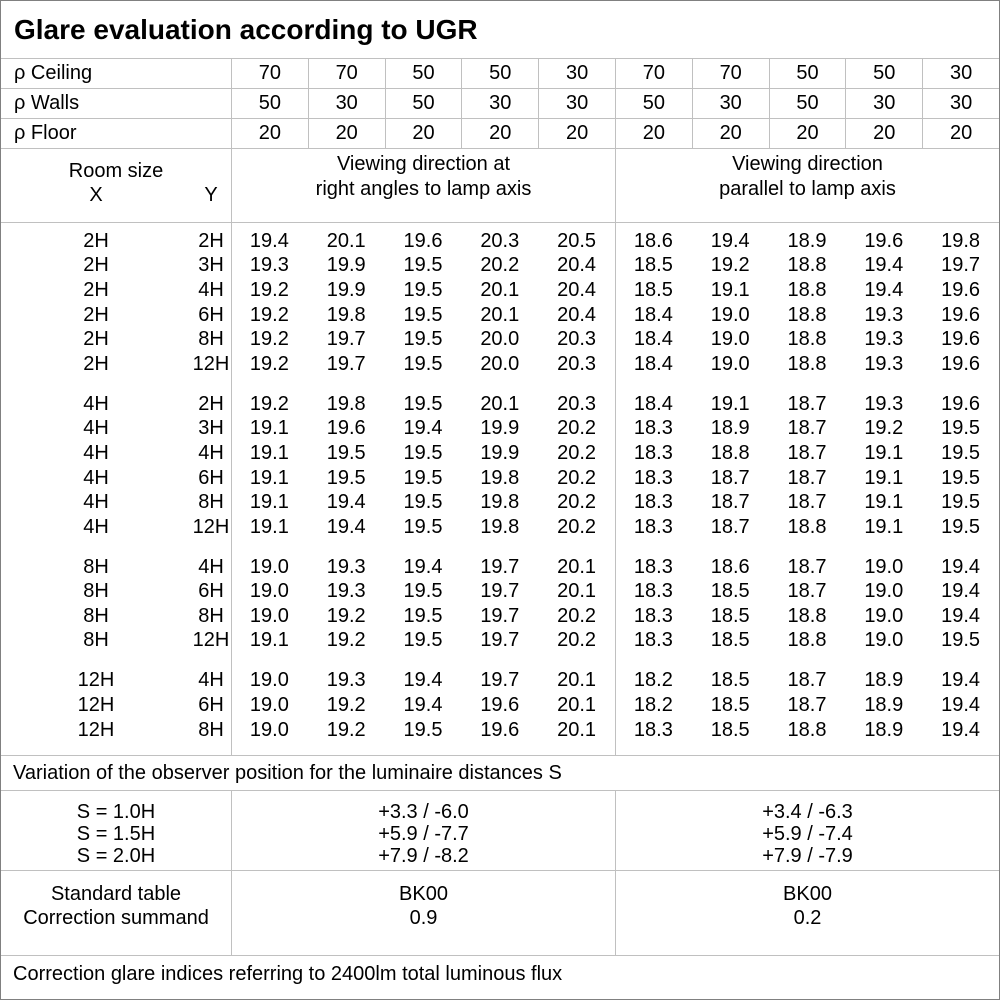 The image size is (1000, 1000). I want to click on room-y-value: 6H, so click(211, 314).